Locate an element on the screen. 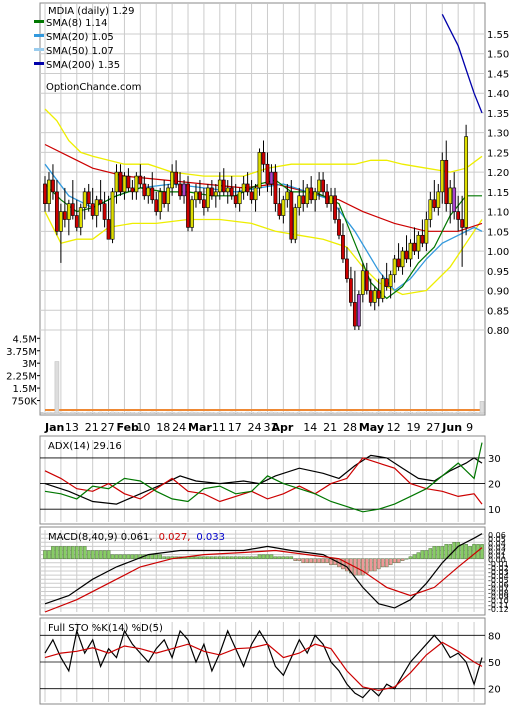 The image size is (526, 706). price-tick-label: 1.10 is located at coordinates (498, 213).